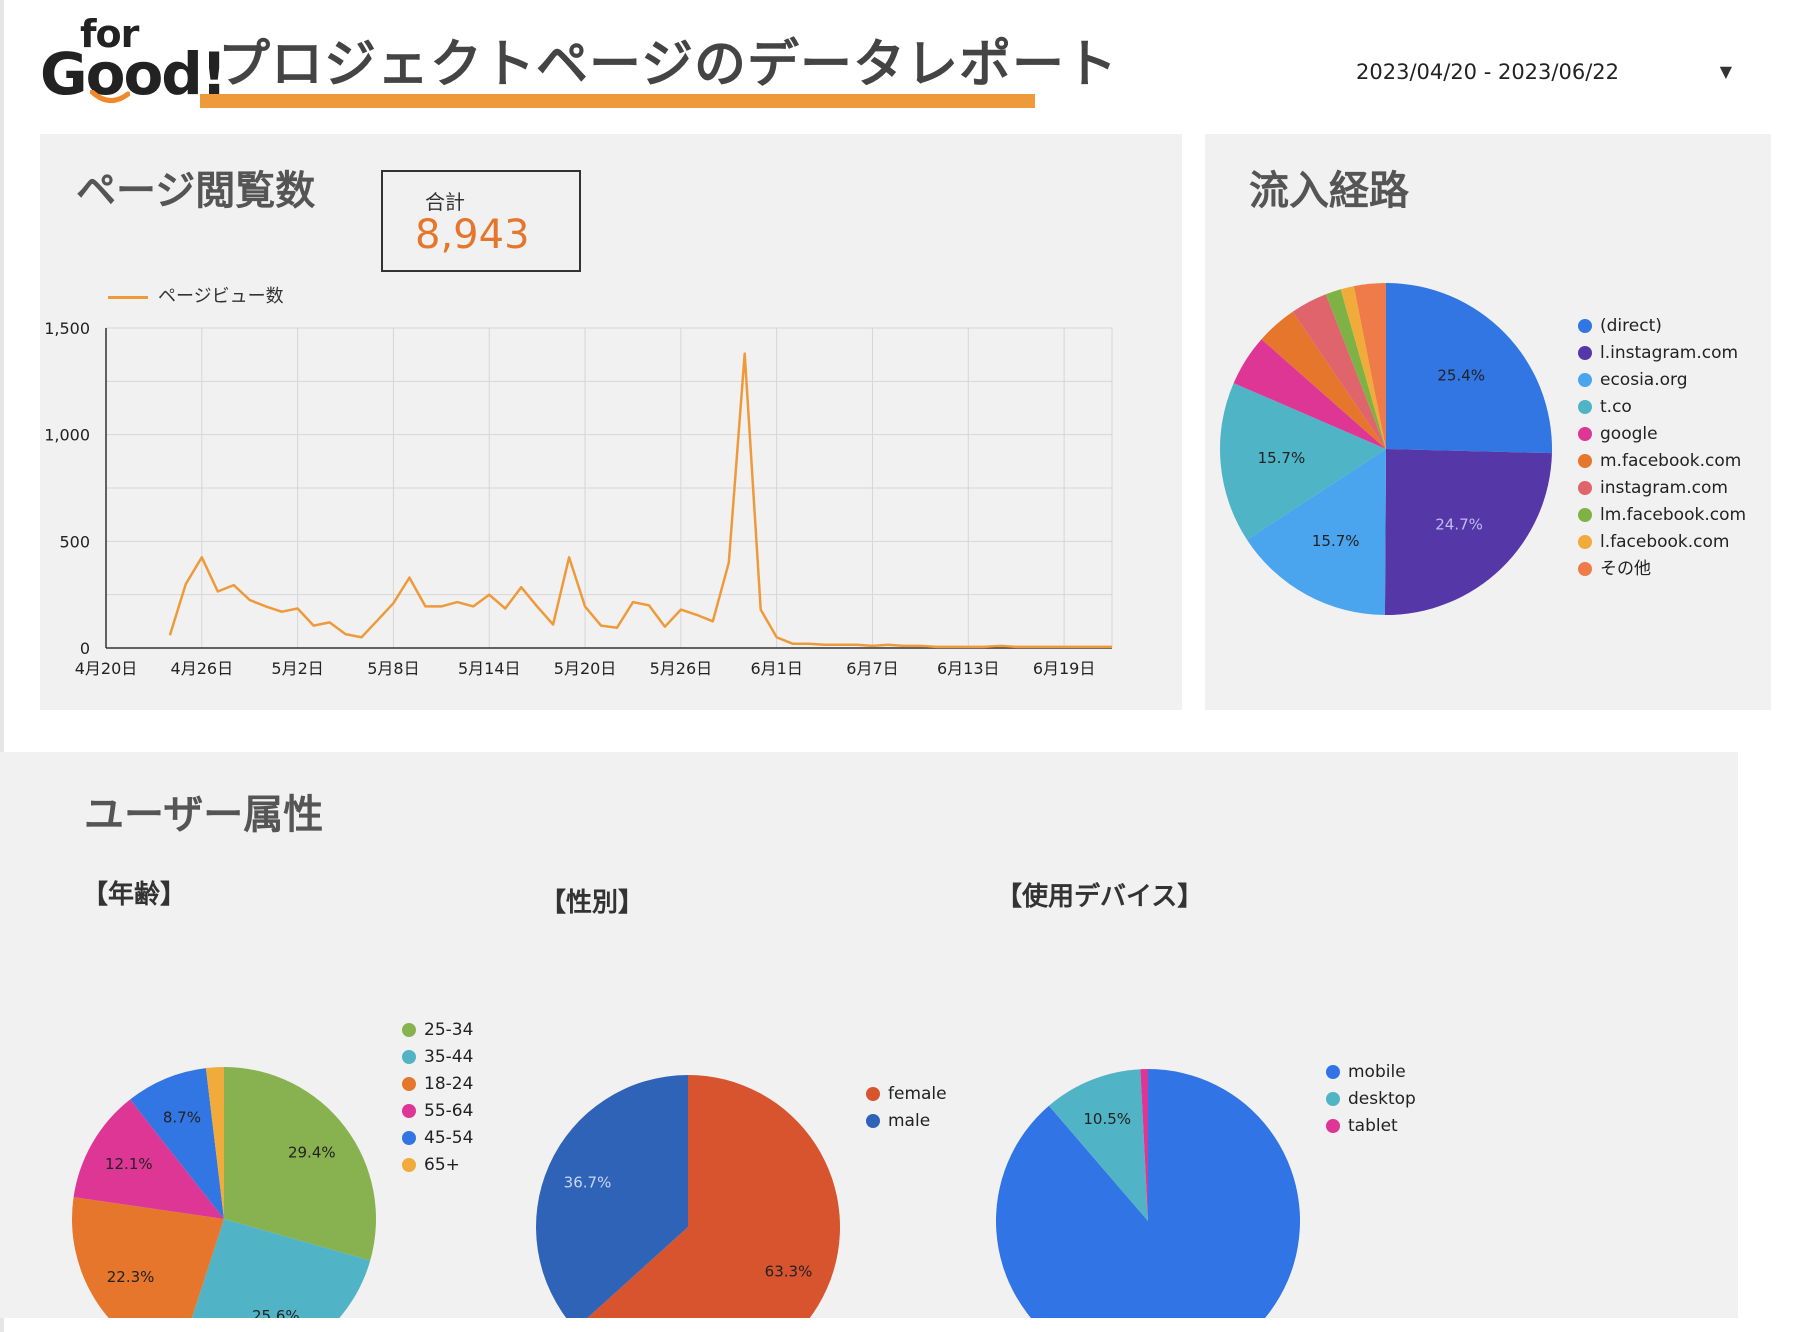  Describe the element at coordinates (1662, 569) in the screenshot. I see `legend-item: その他` at that location.